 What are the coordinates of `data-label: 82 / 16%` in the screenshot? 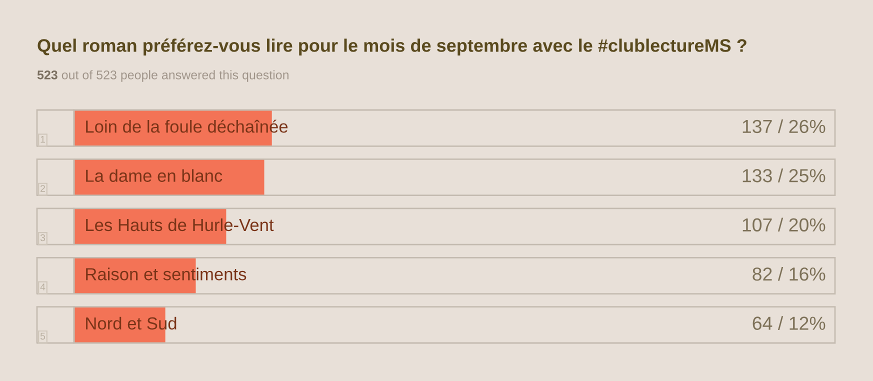 It's located at (789, 273).